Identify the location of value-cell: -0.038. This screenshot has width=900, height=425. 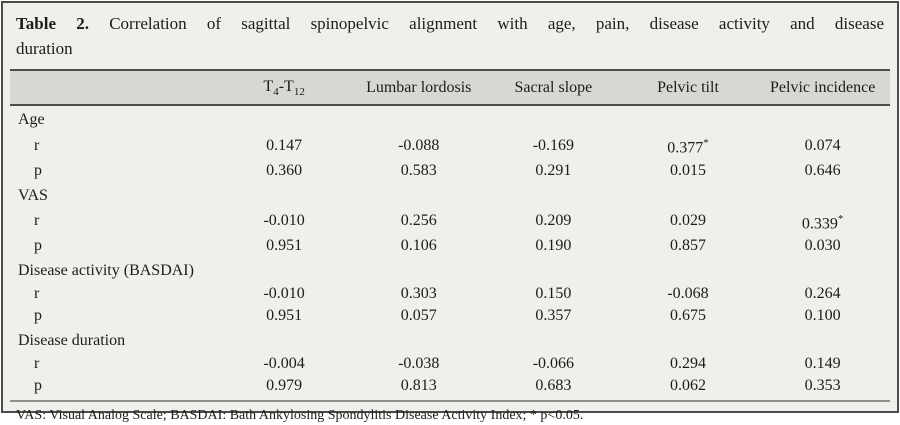
(418, 364).